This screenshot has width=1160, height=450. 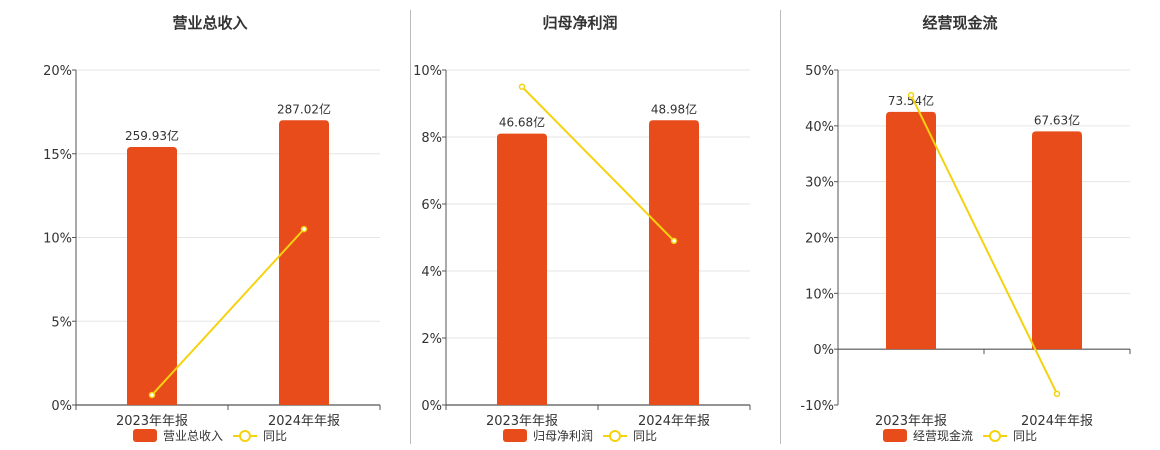 What do you see at coordinates (579, 23) in the screenshot?
I see `chart-title: 归母净利润` at bounding box center [579, 23].